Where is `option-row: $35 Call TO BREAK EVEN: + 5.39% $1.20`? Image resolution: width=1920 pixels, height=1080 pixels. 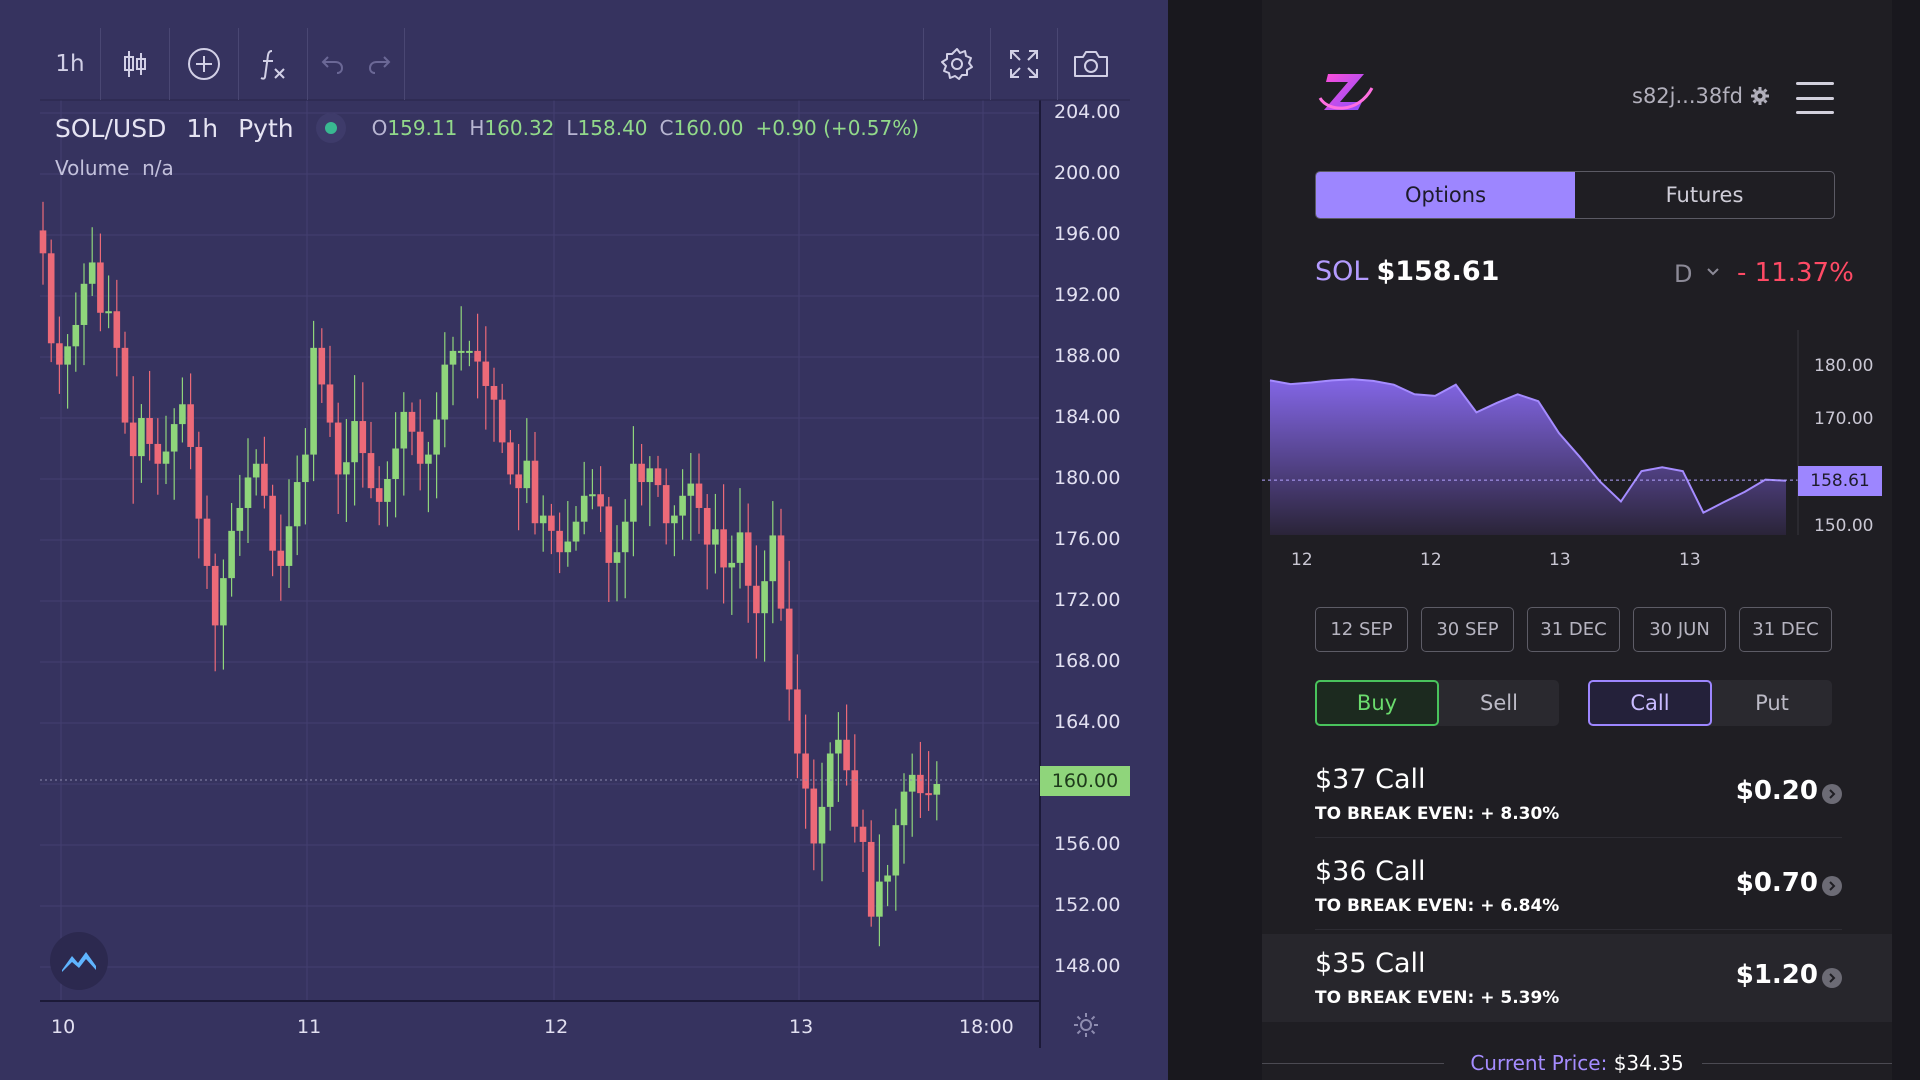 option-row: $35 Call TO BREAK EVEN: + 5.39% $1.20 is located at coordinates (1577, 978).